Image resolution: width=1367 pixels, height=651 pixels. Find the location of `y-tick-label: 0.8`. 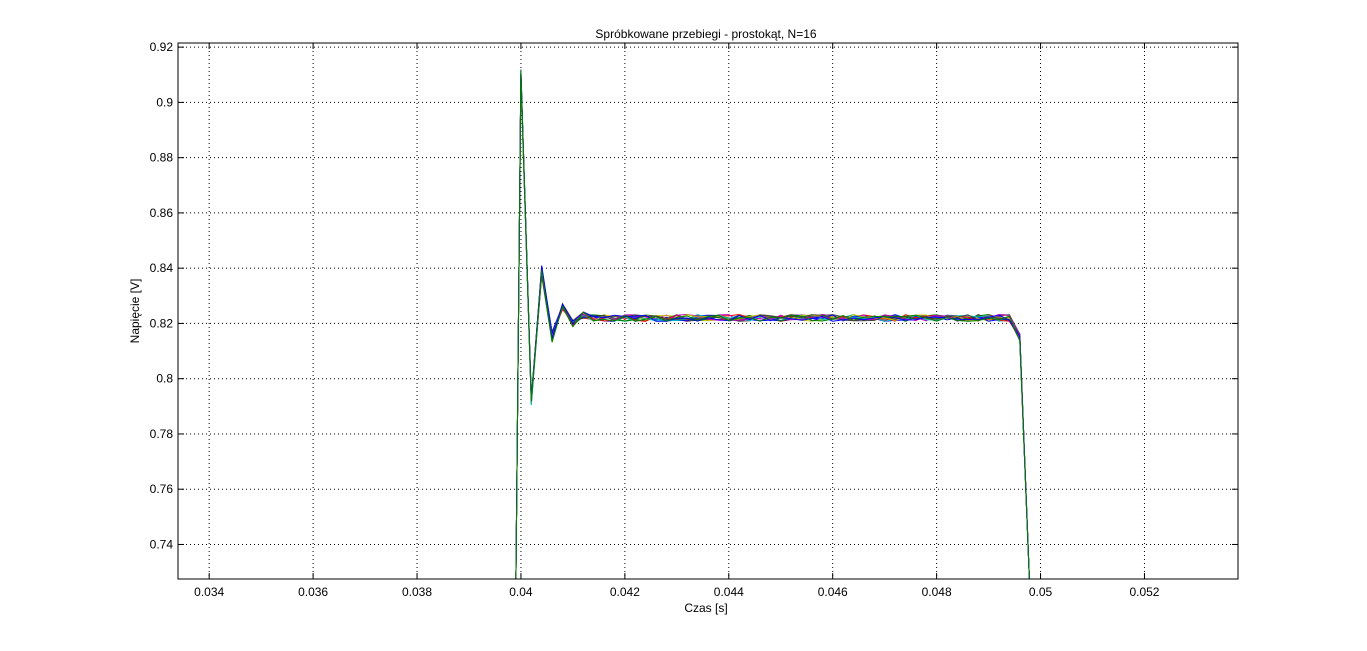

y-tick-label: 0.8 is located at coordinates (164, 379).